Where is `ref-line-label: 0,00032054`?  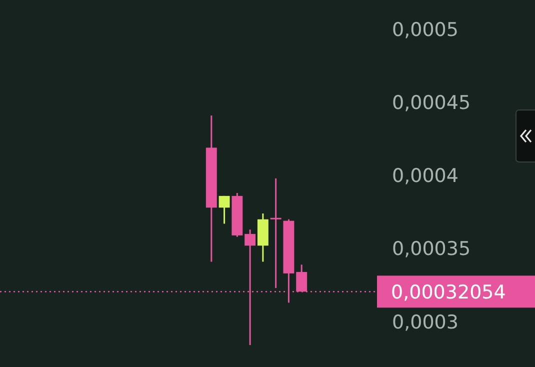 ref-line-label: 0,00032054 is located at coordinates (448, 292).